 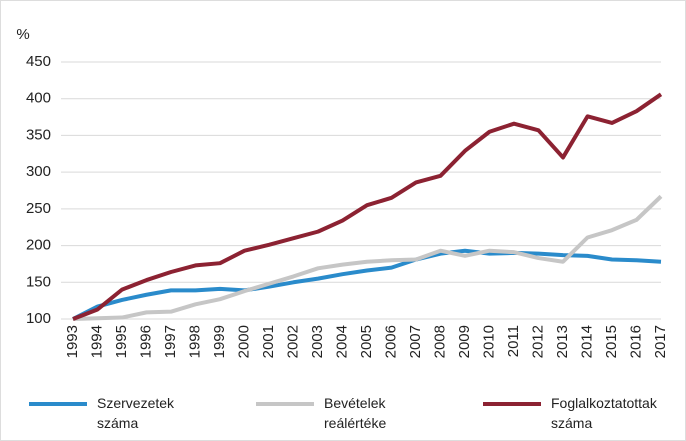 What do you see at coordinates (635, 341) in the screenshot?
I see `x-tick-label: 2016` at bounding box center [635, 341].